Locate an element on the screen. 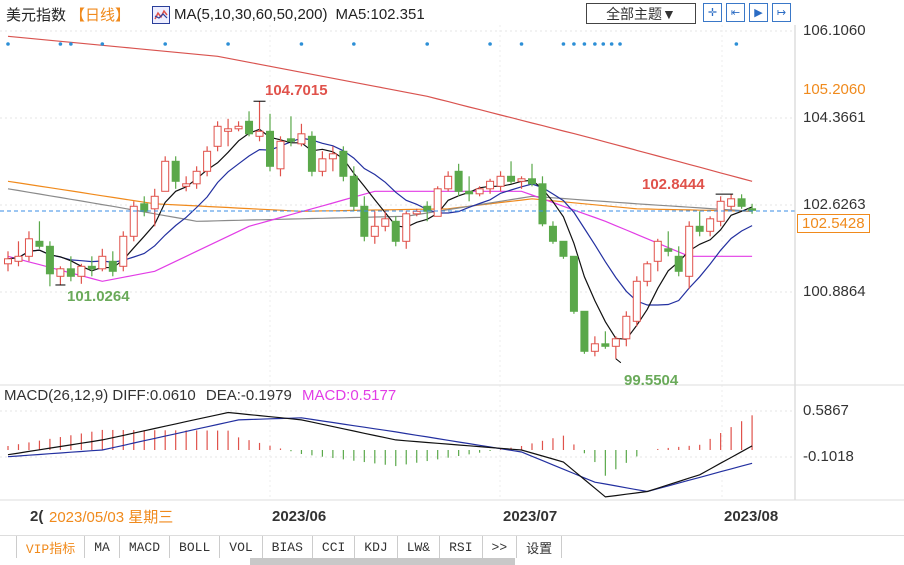 This screenshot has width=904, height=565. tab-more: >> is located at coordinates (500, 547).